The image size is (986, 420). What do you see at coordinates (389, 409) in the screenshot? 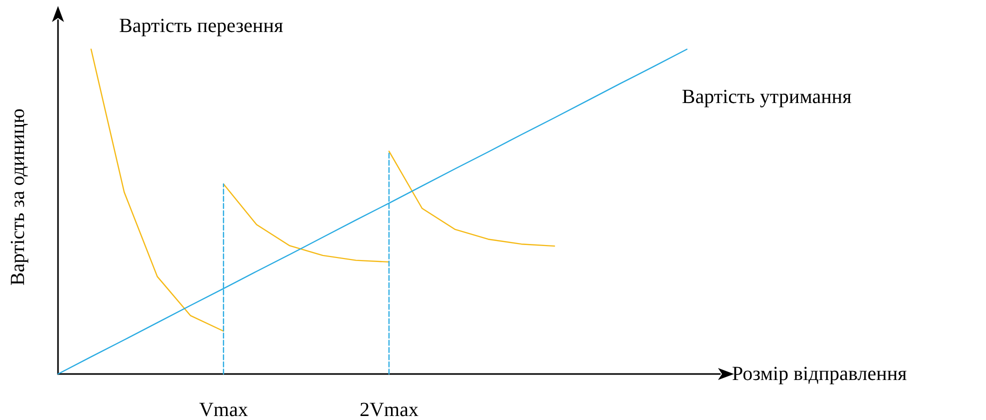
I see `x-tick-label: 2Vmax` at bounding box center [389, 409].